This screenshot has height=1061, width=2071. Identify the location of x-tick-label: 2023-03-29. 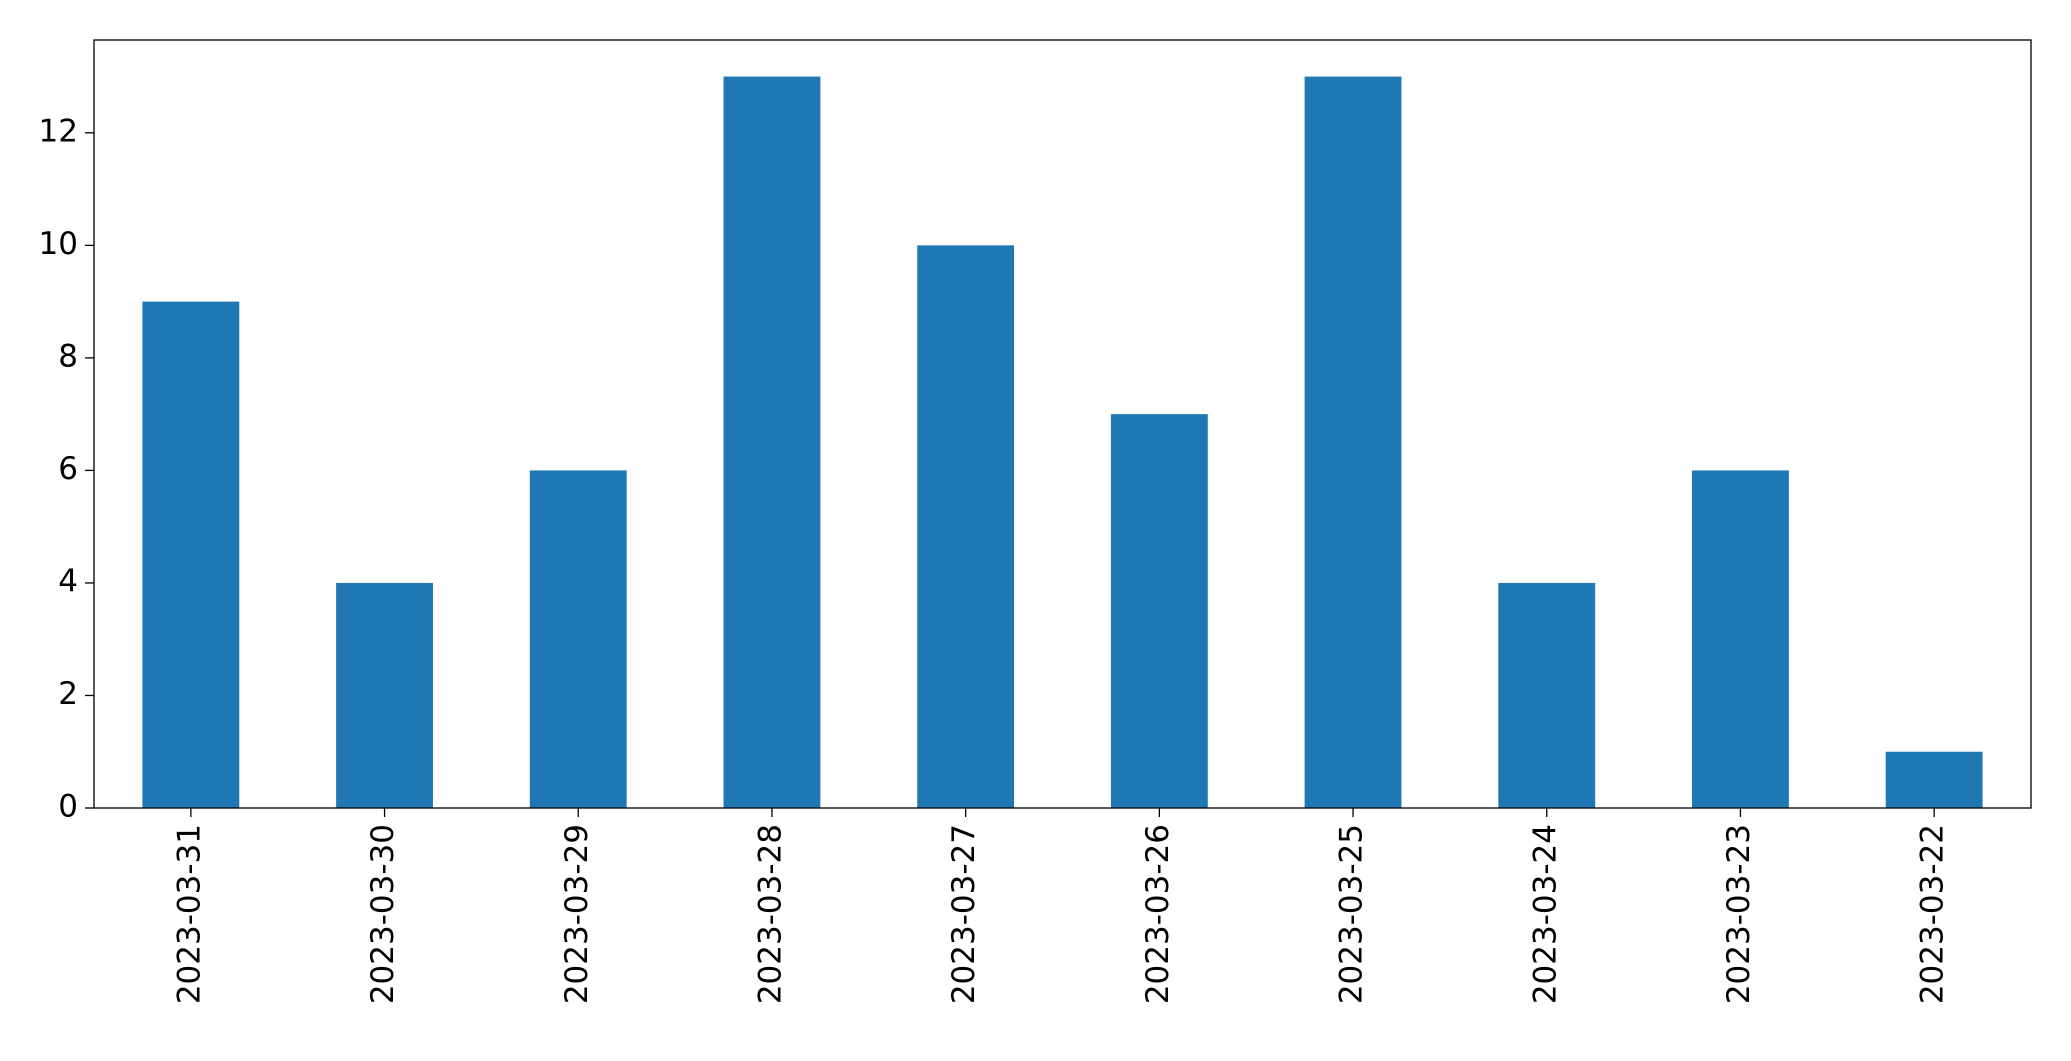
(577, 914).